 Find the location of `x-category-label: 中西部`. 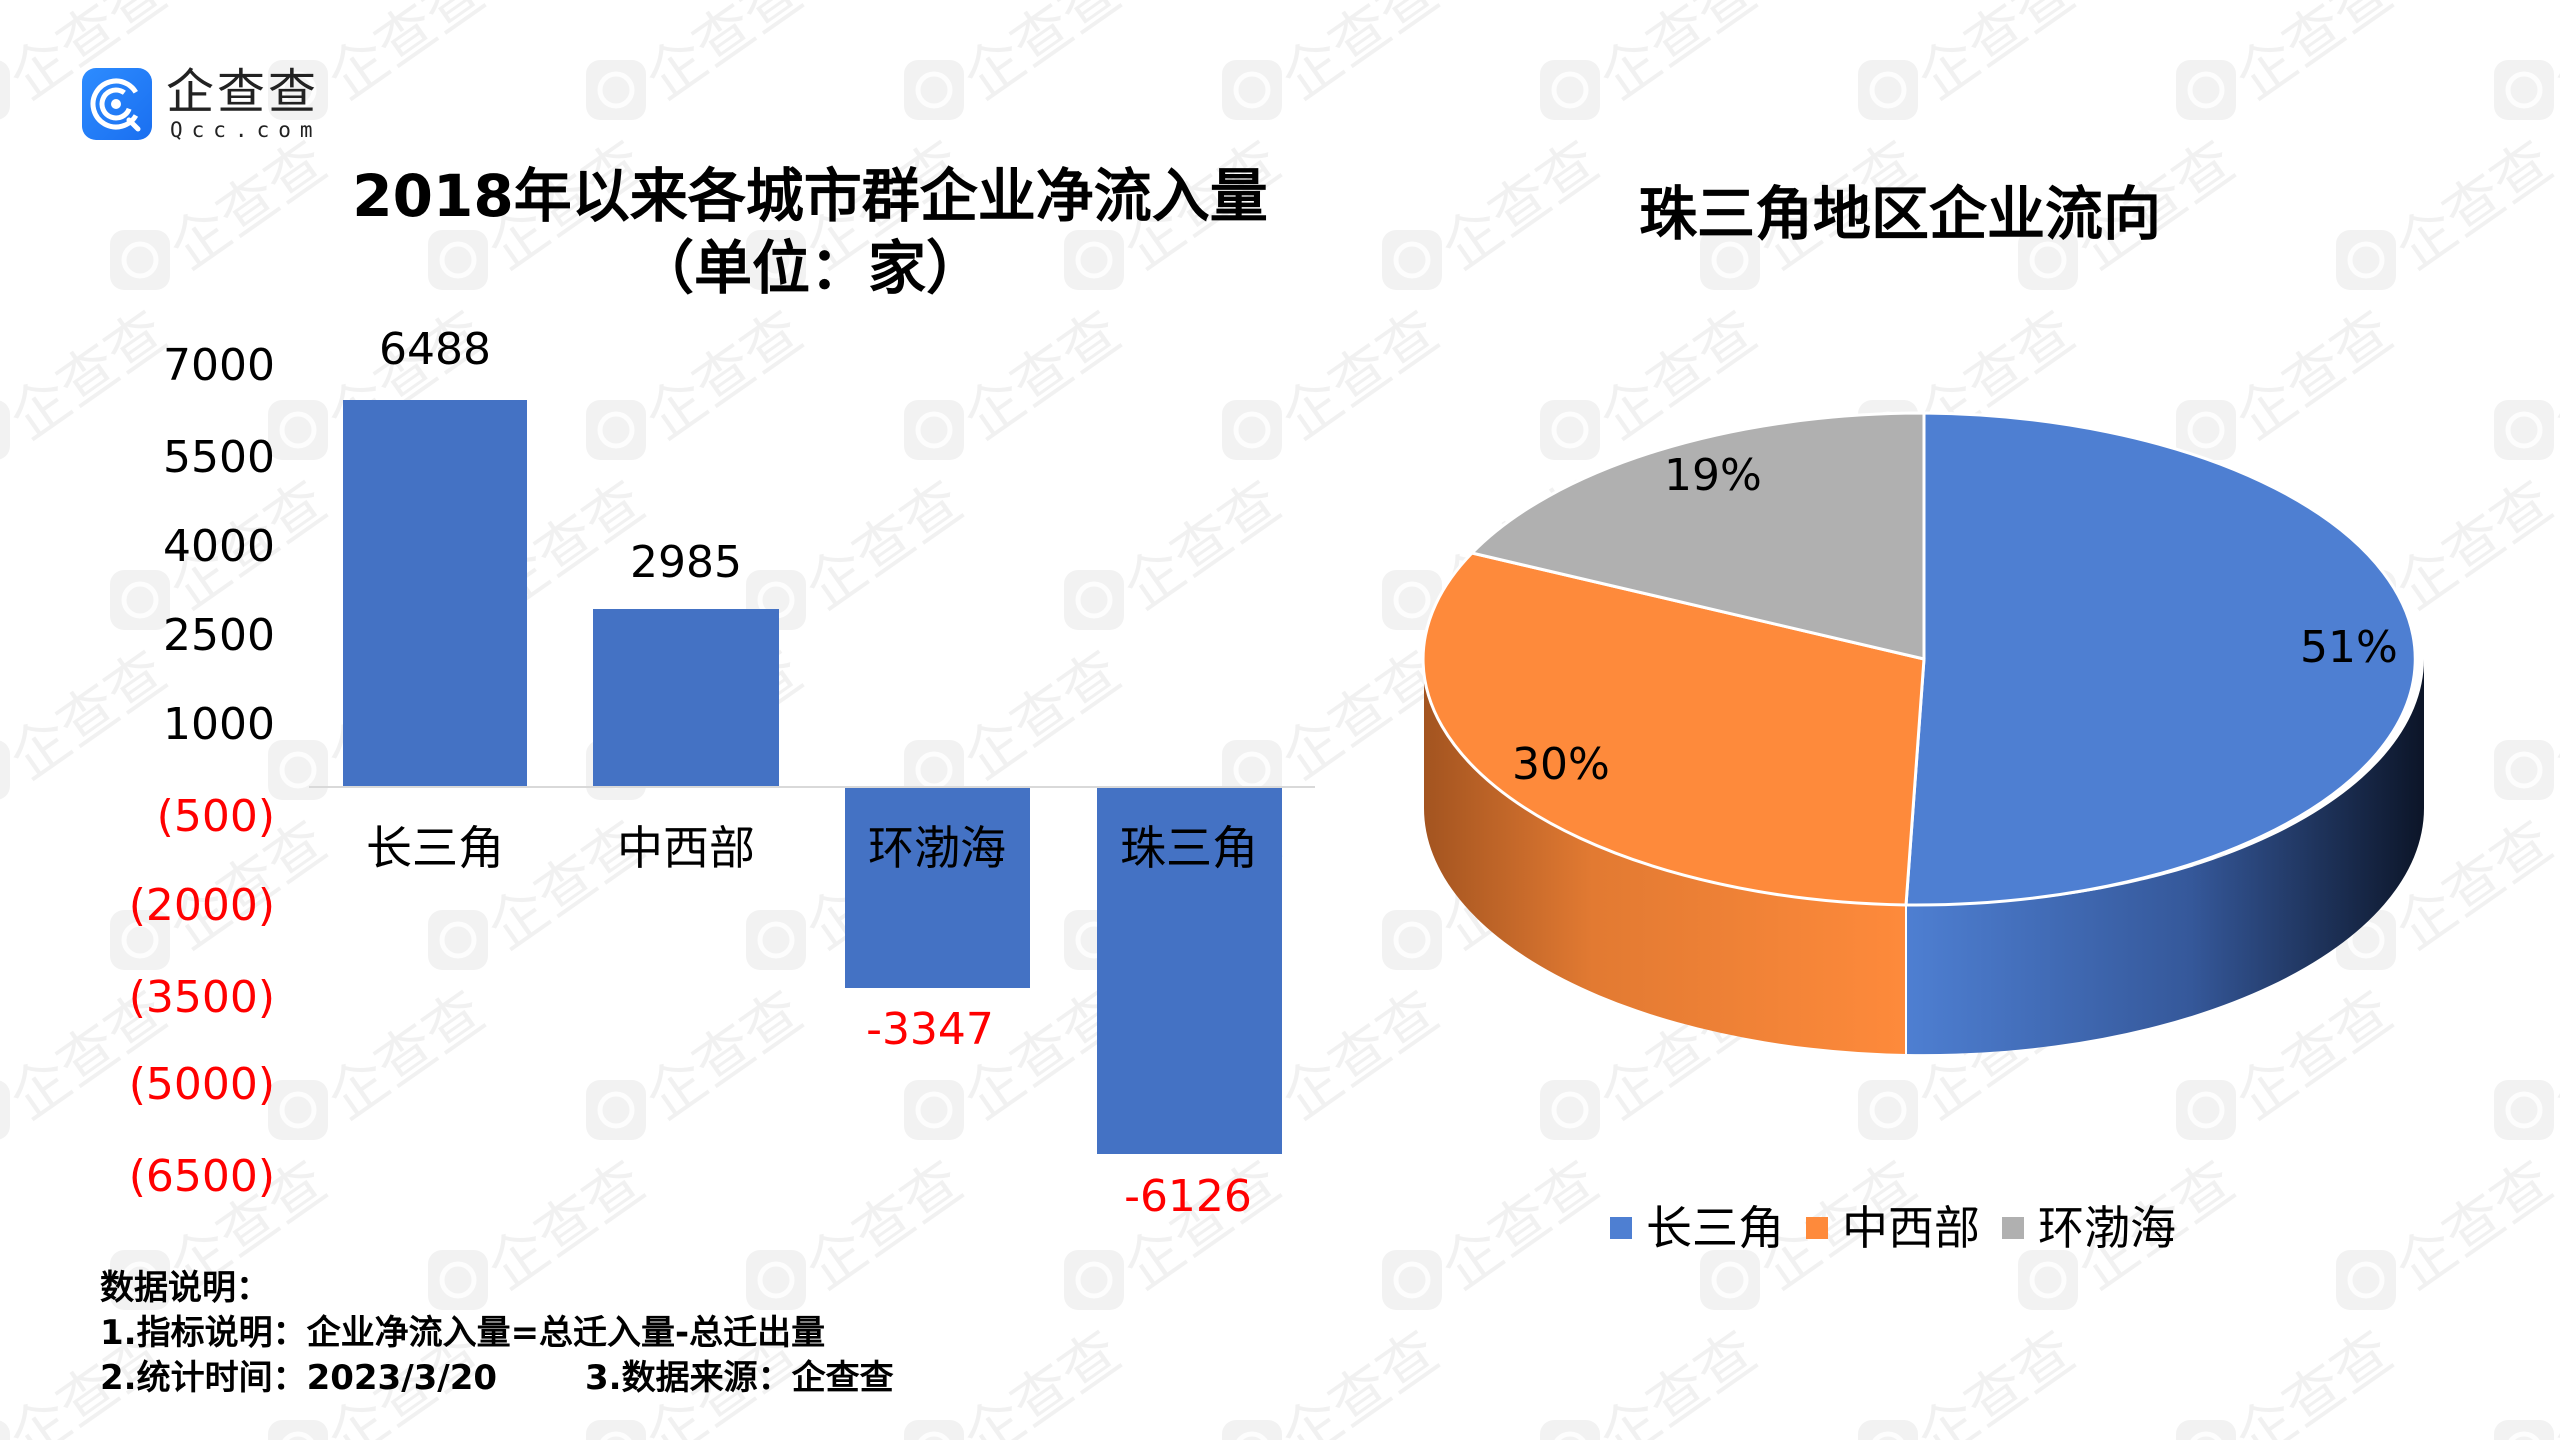

x-category-label: 中西部 is located at coordinates (686, 848).